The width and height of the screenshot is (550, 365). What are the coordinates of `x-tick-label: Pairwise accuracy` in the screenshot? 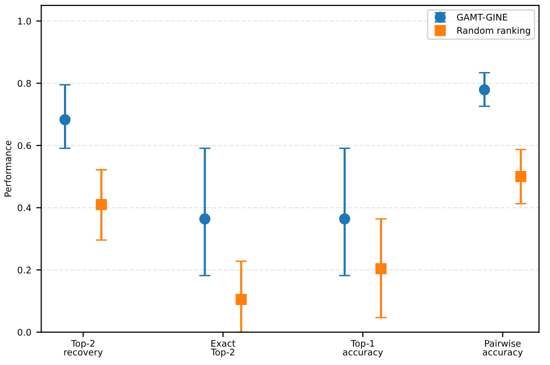 It's located at (502, 349).